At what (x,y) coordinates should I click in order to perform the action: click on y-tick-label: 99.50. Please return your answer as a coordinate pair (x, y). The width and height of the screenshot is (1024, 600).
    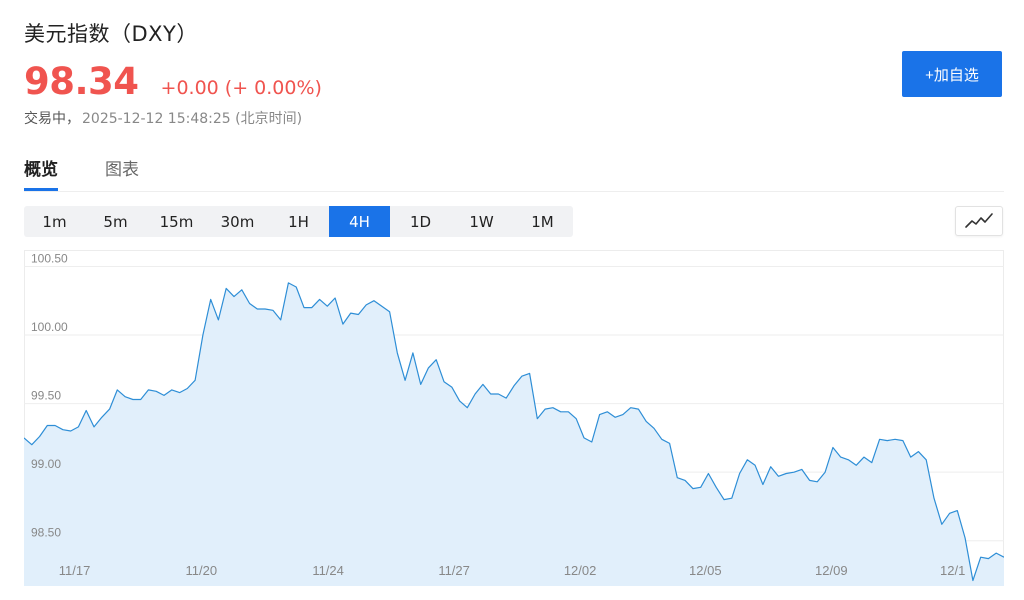
    Looking at the image, I should click on (46, 396).